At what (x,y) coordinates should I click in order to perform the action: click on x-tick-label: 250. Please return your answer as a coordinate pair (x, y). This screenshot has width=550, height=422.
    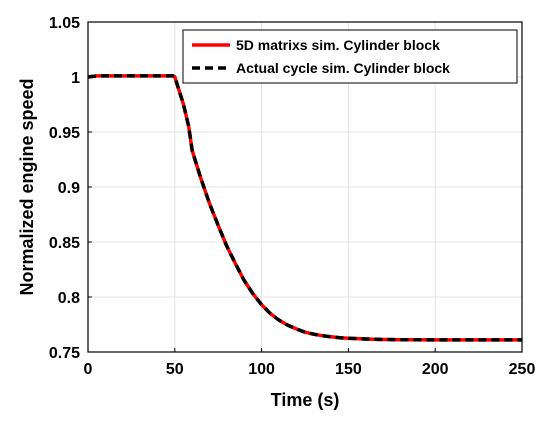
    Looking at the image, I should click on (522, 369).